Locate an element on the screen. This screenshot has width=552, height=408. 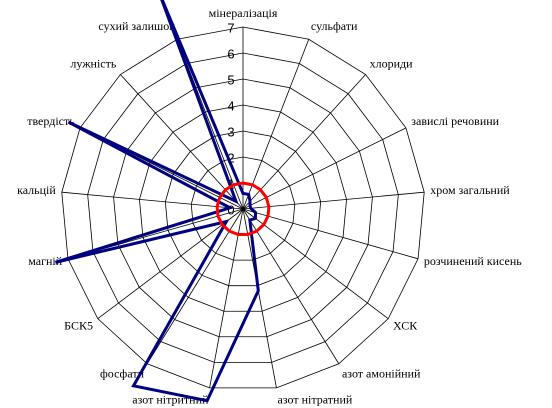
tick-label: 2 is located at coordinates (230, 157).